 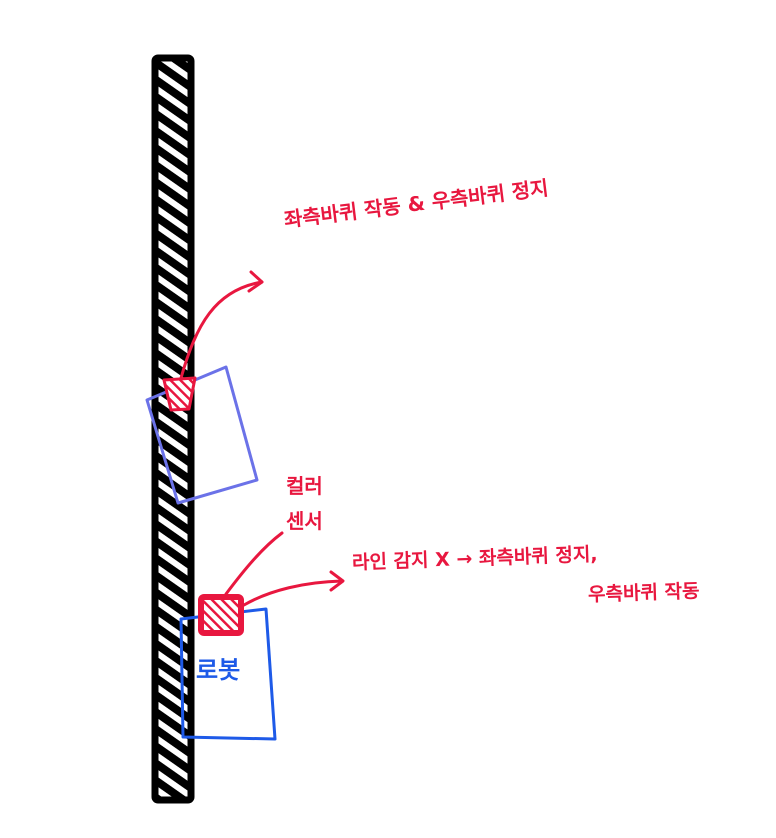 What do you see at coordinates (643, 593) in the screenshot?
I see `turn-left-label-line2: 우측바퀴 작동` at bounding box center [643, 593].